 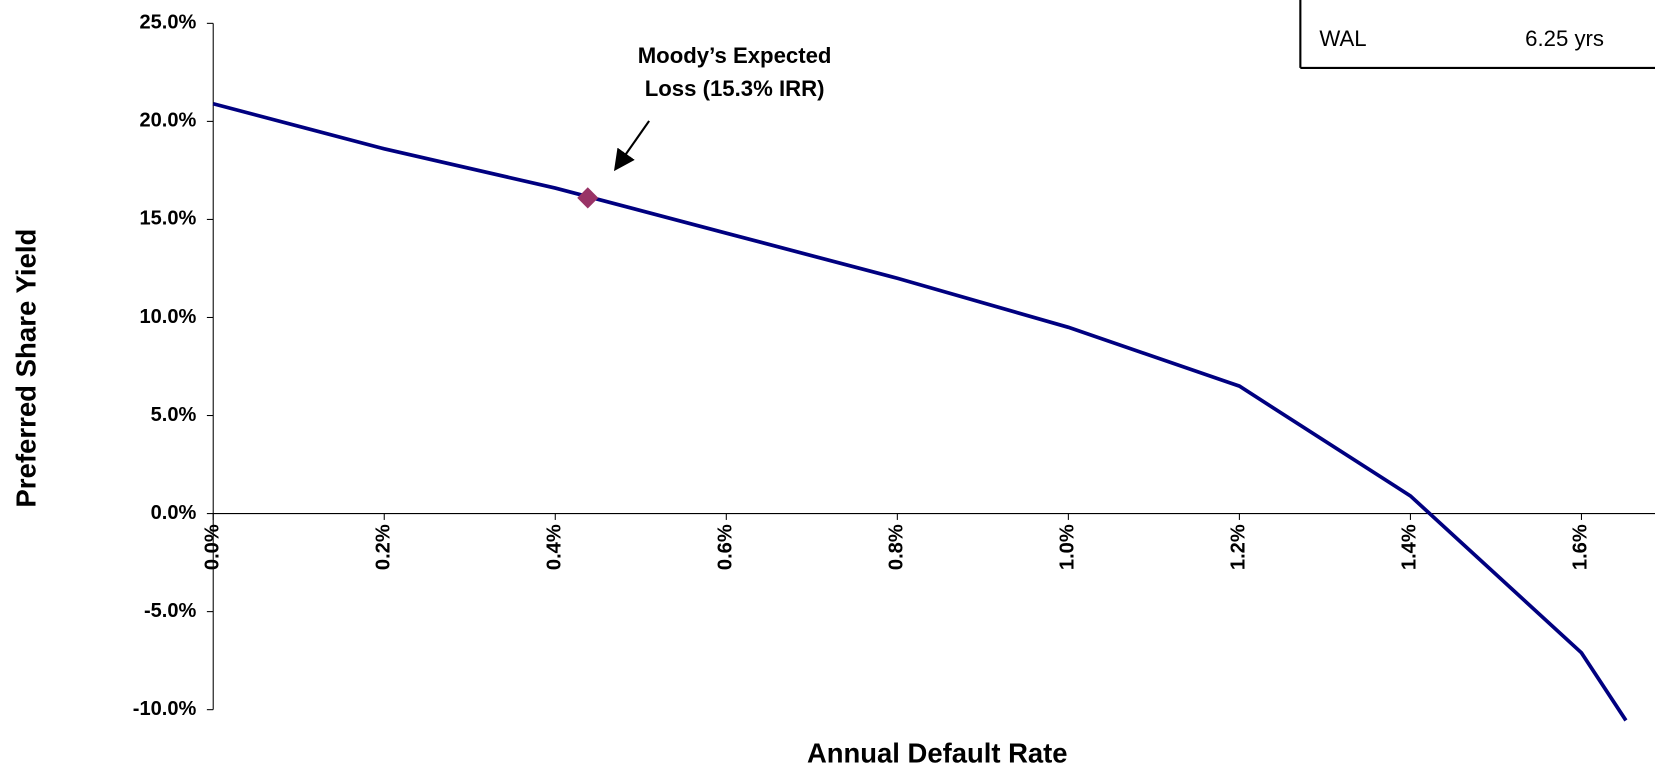 What do you see at coordinates (1410, 547) in the screenshot?
I see `x-tick-label: 1.4%` at bounding box center [1410, 547].